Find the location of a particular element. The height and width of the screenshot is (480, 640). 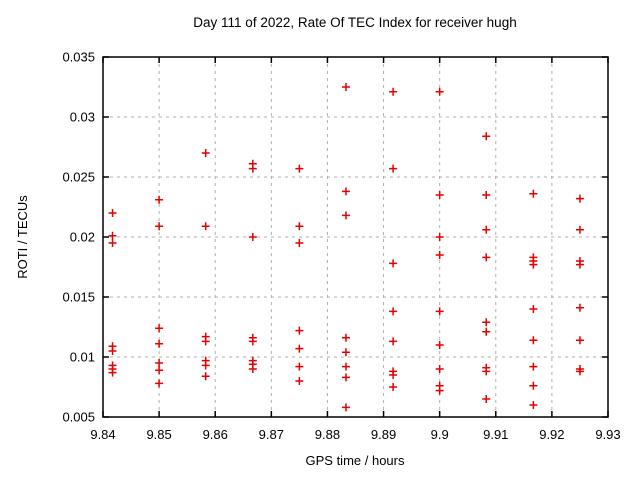

y-tick-label: 0.03 is located at coordinates (82, 117).